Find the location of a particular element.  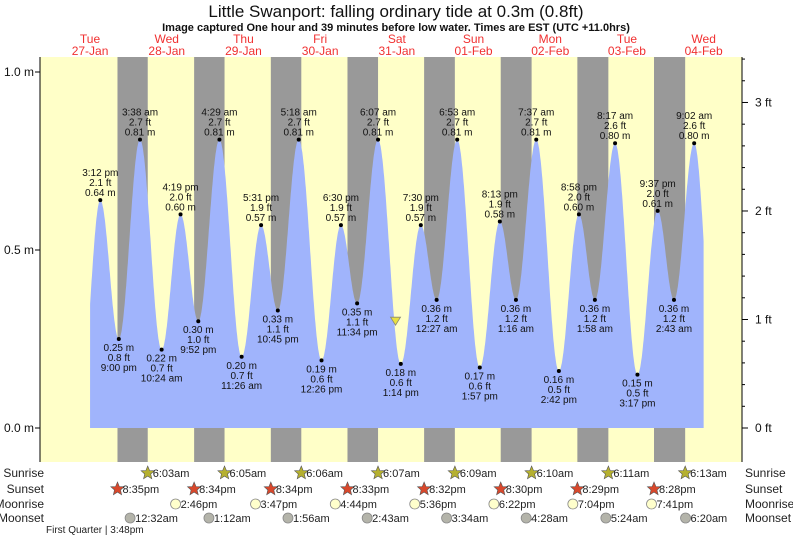

high-tide-label: 5:31 pm is located at coordinates (261, 198).